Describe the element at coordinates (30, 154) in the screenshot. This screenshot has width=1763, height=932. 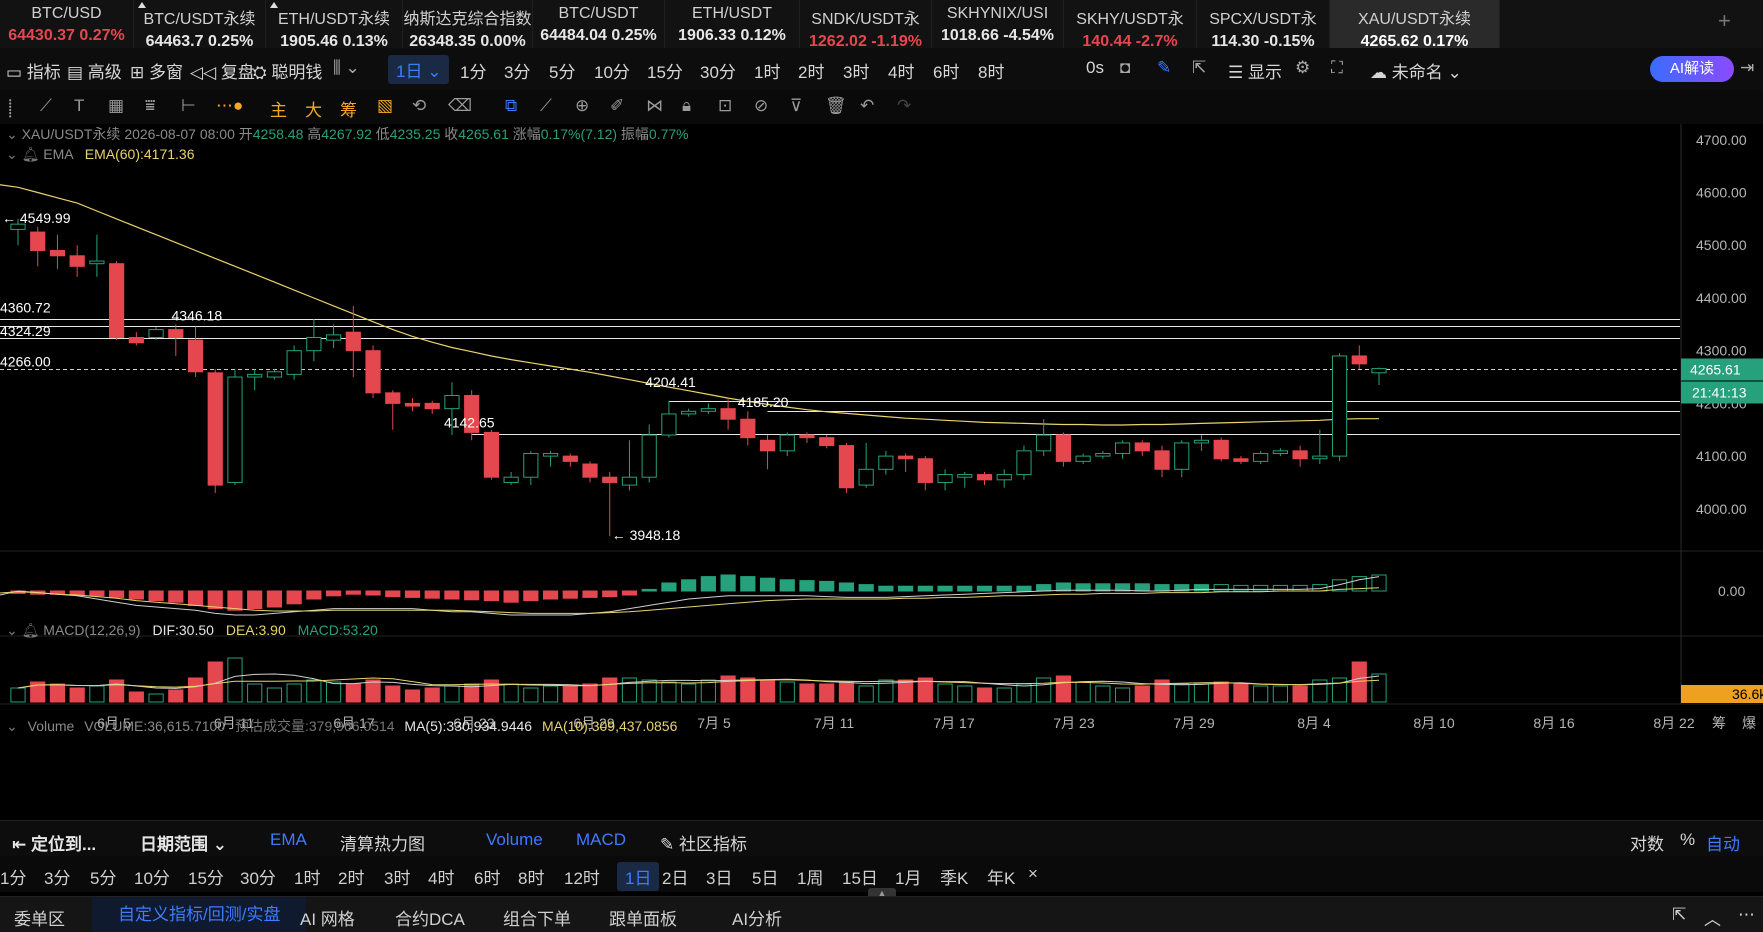
I see `bell-icon: 🔔︎` at that location.